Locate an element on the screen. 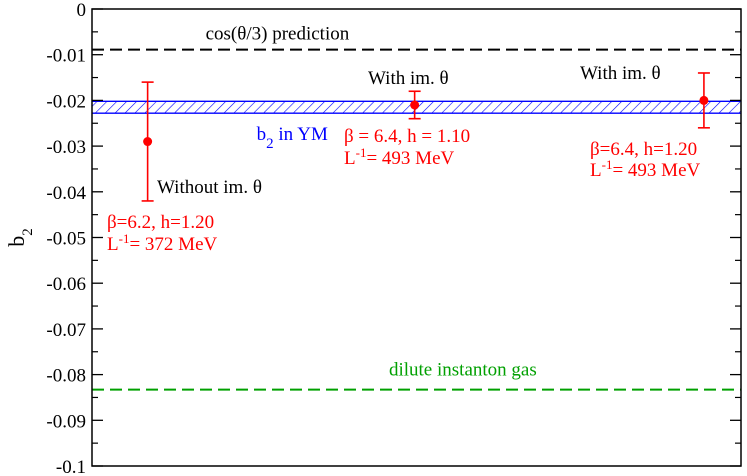  y-tick-label: -0.04 is located at coordinates (66, 193).